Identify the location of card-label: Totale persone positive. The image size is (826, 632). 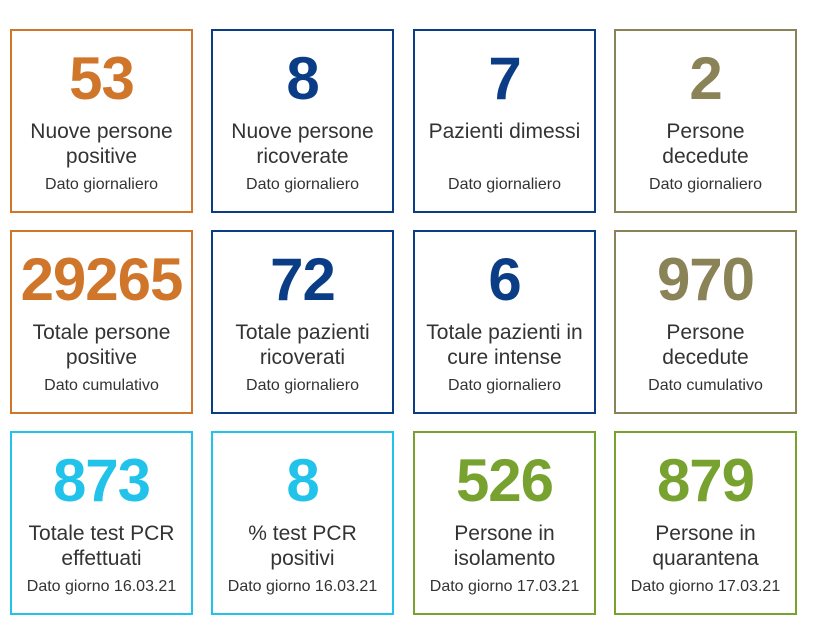
(101, 345).